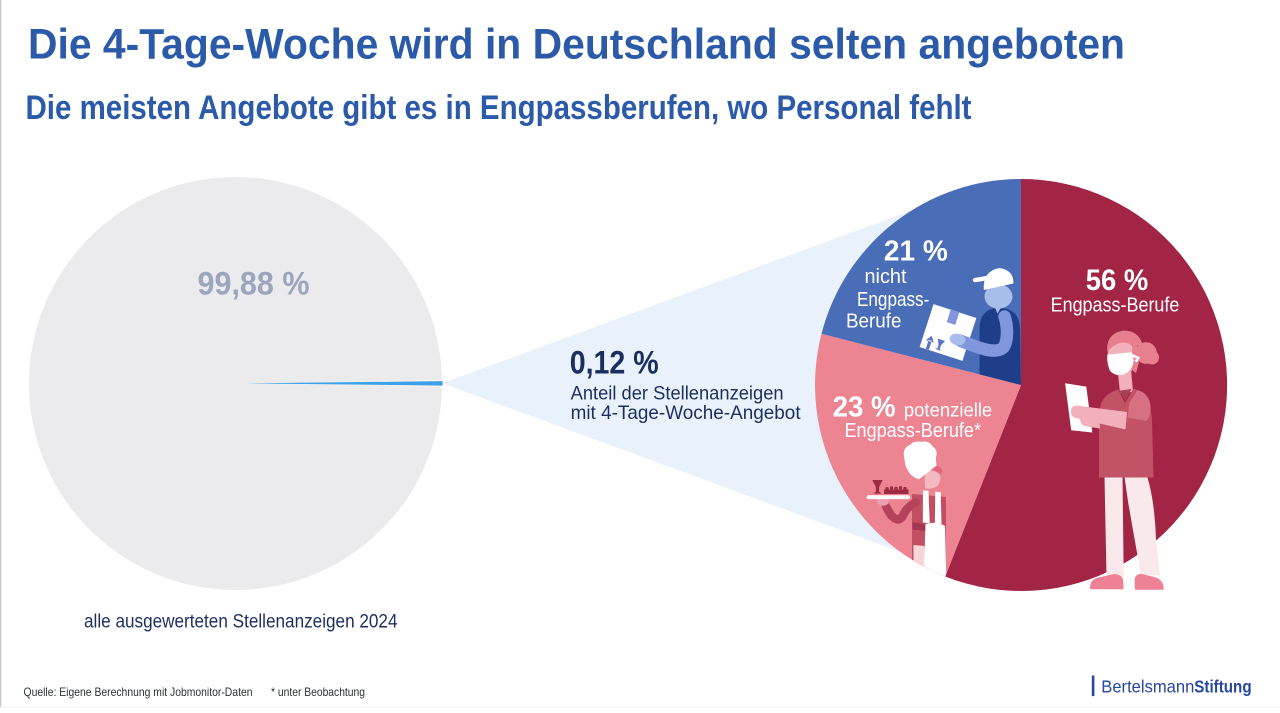 This screenshot has height=713, width=1280. Describe the element at coordinates (677, 393) in the screenshot. I see `svg-text: Anteil der Stellenanzeigen` at that location.